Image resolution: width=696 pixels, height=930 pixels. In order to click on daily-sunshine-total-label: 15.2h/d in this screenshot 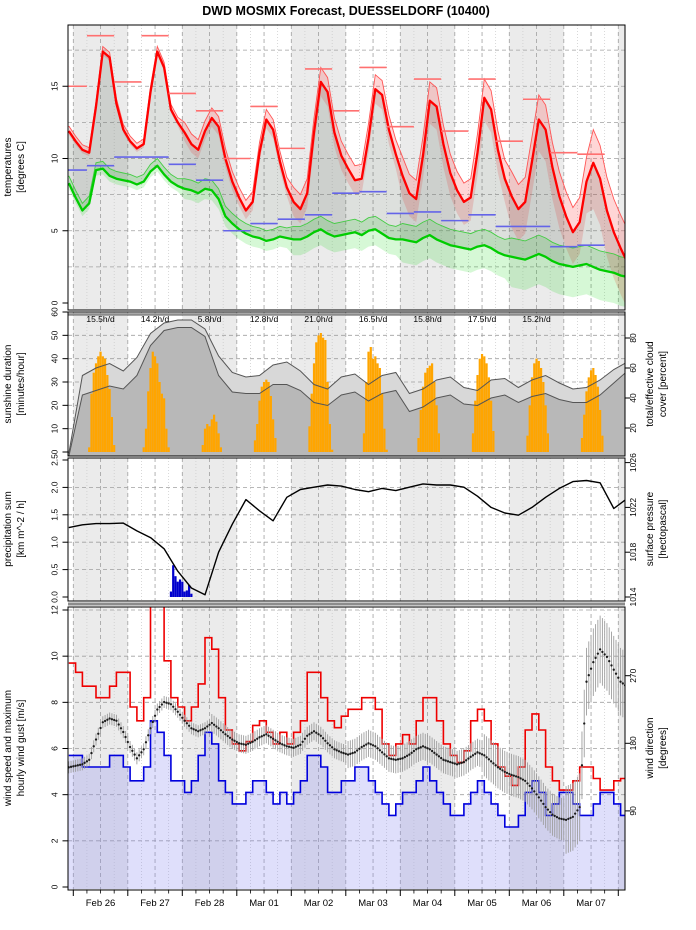, I will do `click(536, 319)`.